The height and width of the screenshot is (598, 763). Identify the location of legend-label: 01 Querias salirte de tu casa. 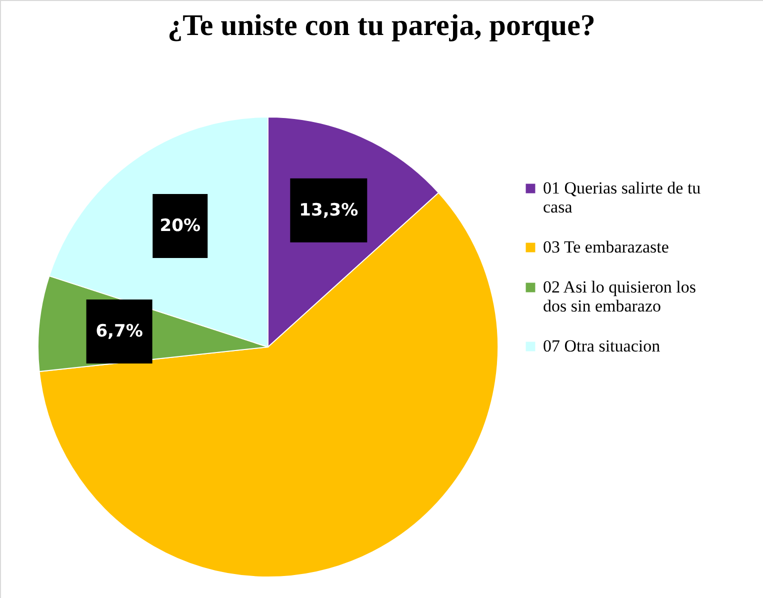
(622, 197).